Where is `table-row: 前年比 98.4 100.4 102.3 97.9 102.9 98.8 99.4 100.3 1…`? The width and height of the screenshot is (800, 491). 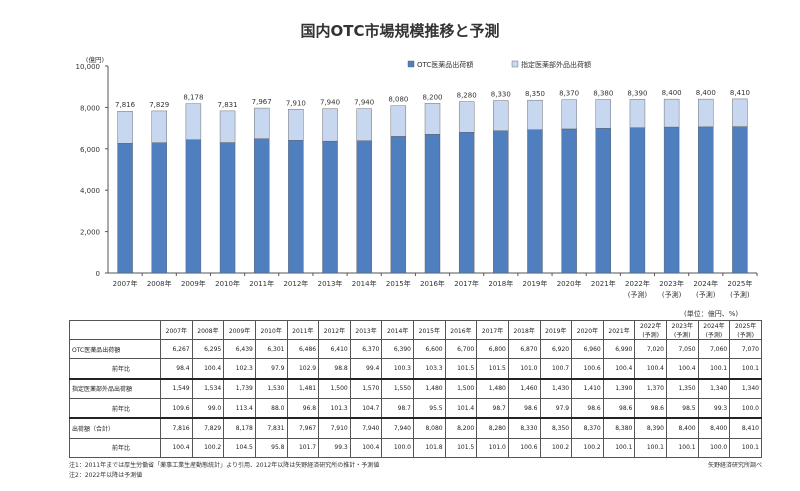 table-row: 前年比 98.4 100.4 102.3 97.9 102.9 98.8 99.4 100.3 1… is located at coordinates (415, 368).